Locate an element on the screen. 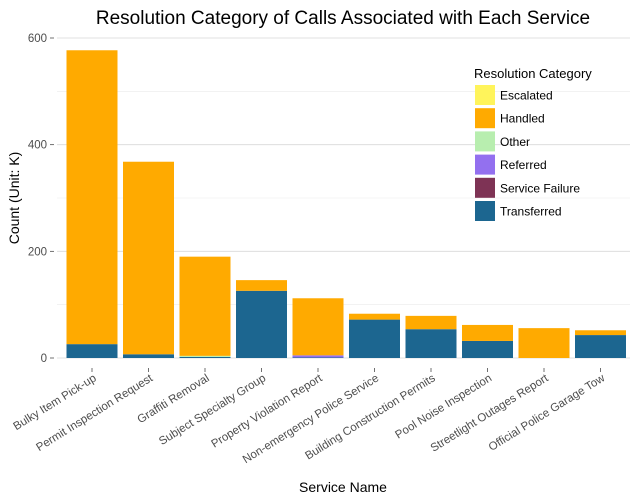  x-axis-title: Service Name is located at coordinates (343, 487).